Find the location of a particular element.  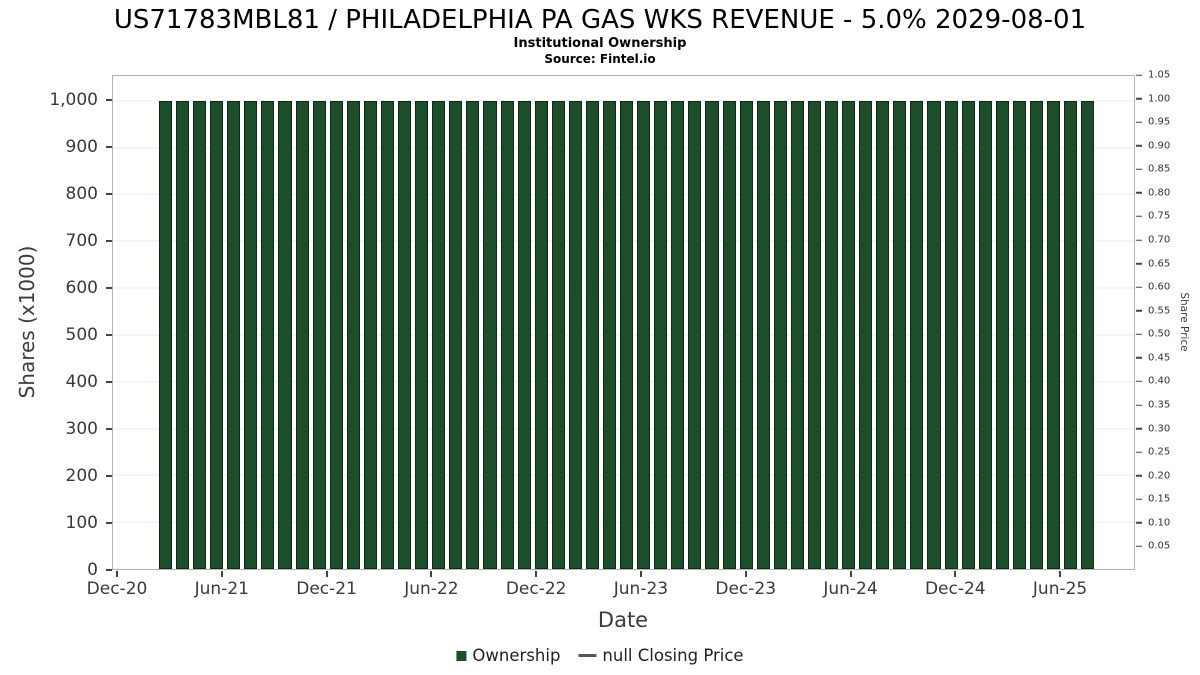

y-tick-label-left: 900 is located at coordinates (81, 146).